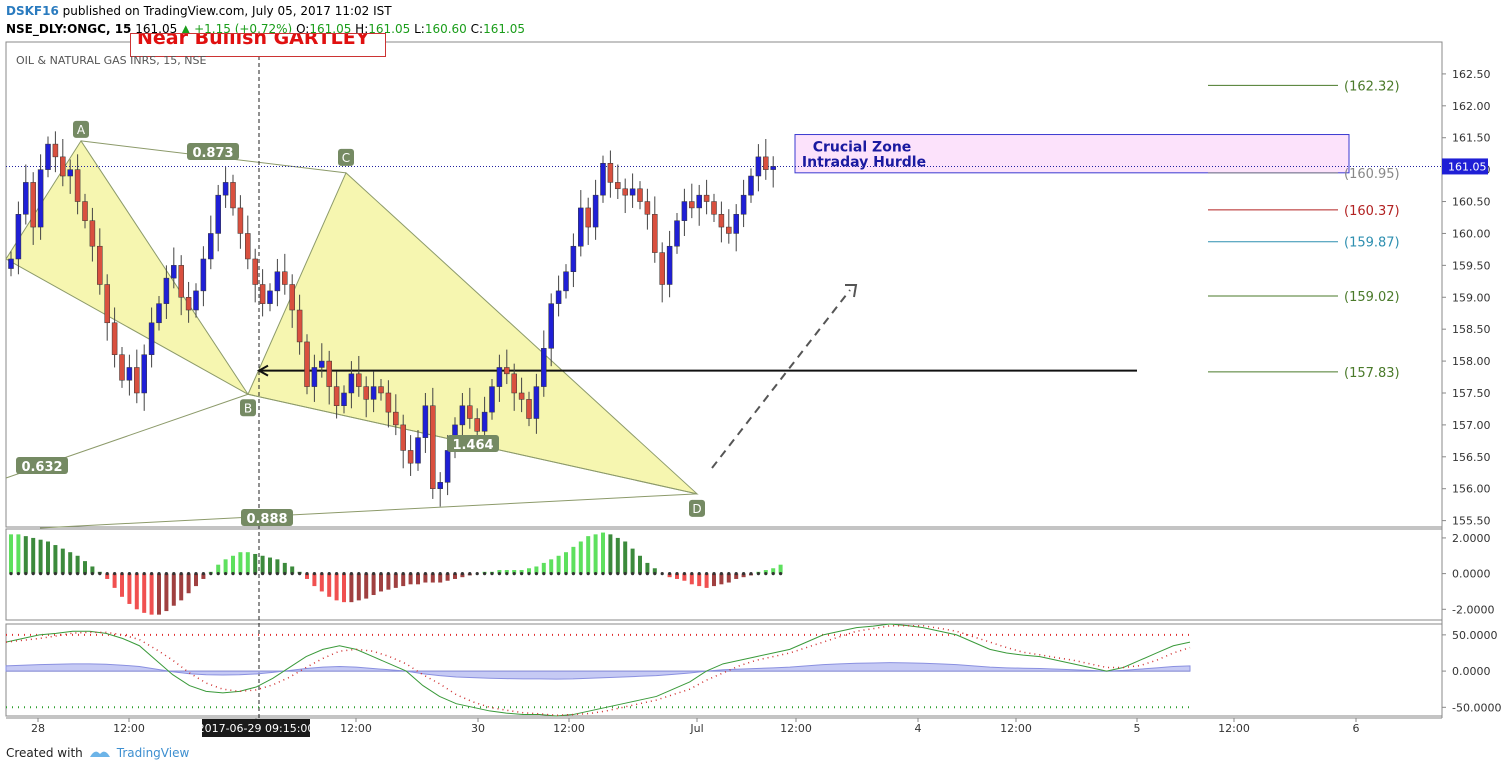  What do you see at coordinates (1471, 265) in the screenshot?
I see `y-tick-label: 159.50` at bounding box center [1471, 265].